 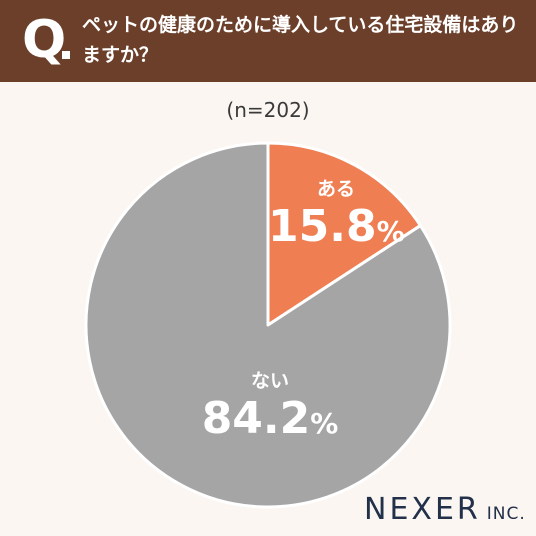 I want to click on slice-label-no: ない 84.2%, so click(x=270, y=405).